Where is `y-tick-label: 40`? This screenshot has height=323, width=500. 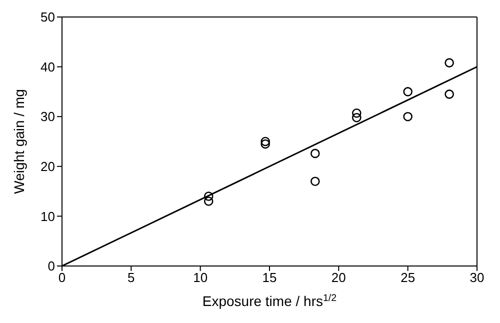 y-tick-label: 40 is located at coordinates (47, 66).